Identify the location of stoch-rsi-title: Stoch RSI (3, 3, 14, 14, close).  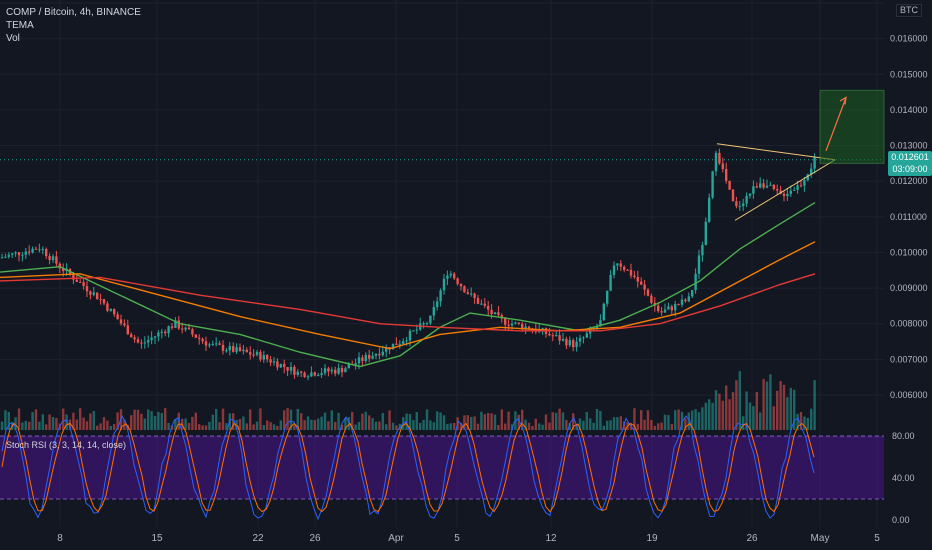
(66, 445).